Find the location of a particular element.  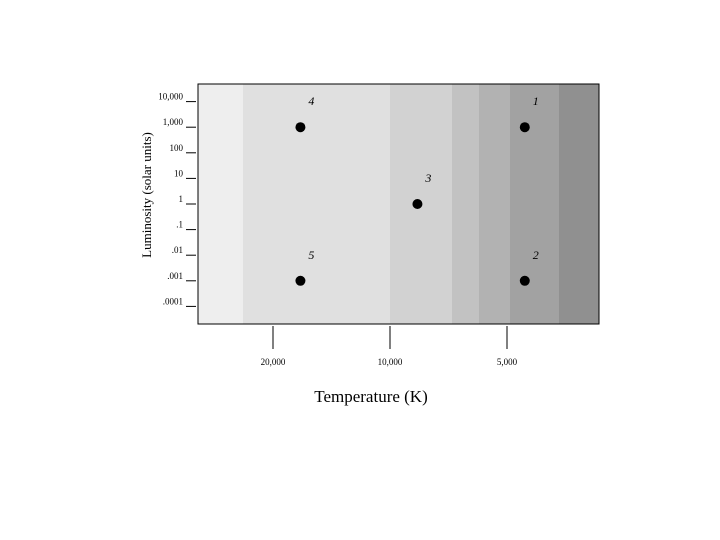

y-tick-label: .01 is located at coordinates (177, 250).